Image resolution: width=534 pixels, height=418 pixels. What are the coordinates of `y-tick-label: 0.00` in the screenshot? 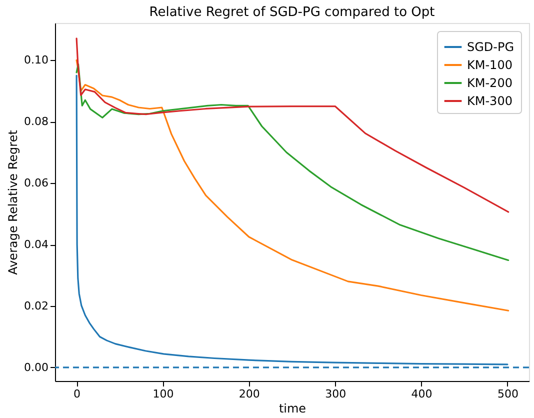 It's located at (36, 367).